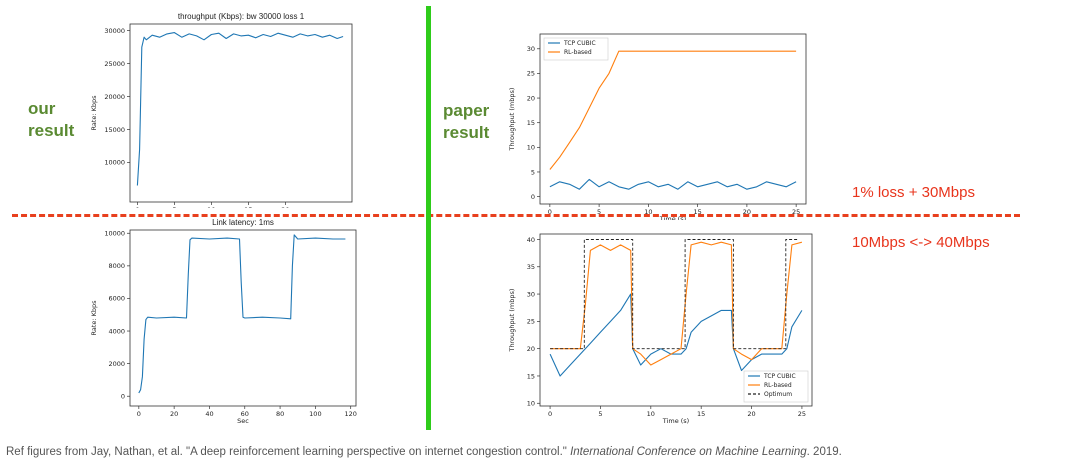 This screenshot has width=1080, height=474. I want to click on x-tick-label: 60, so click(245, 414).